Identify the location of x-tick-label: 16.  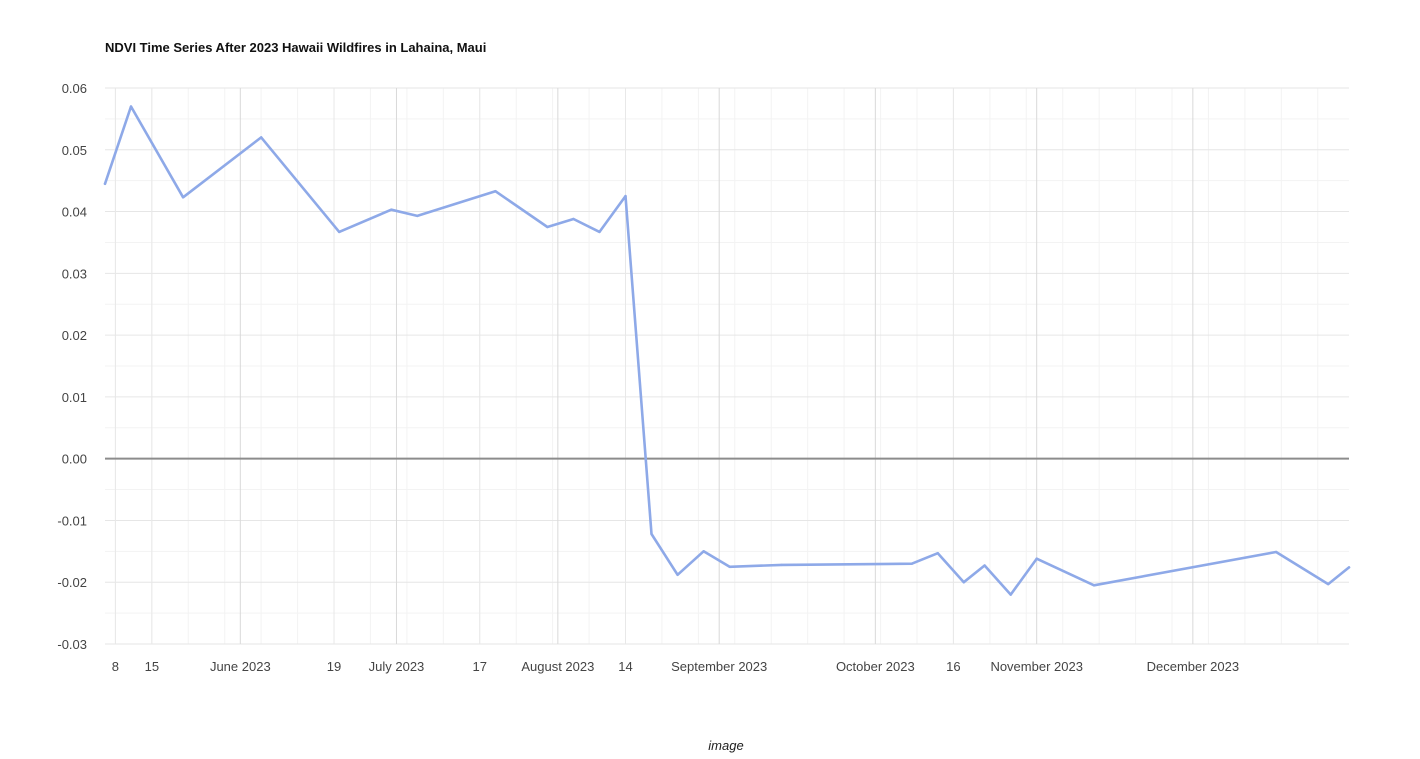
(953, 666).